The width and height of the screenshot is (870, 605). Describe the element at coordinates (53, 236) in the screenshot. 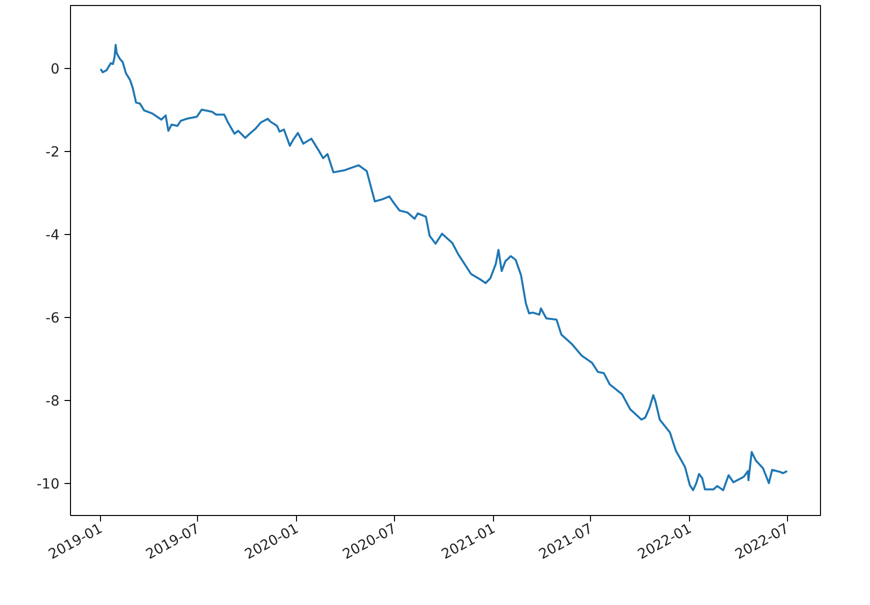

I see `y-tick-label: -4` at that location.